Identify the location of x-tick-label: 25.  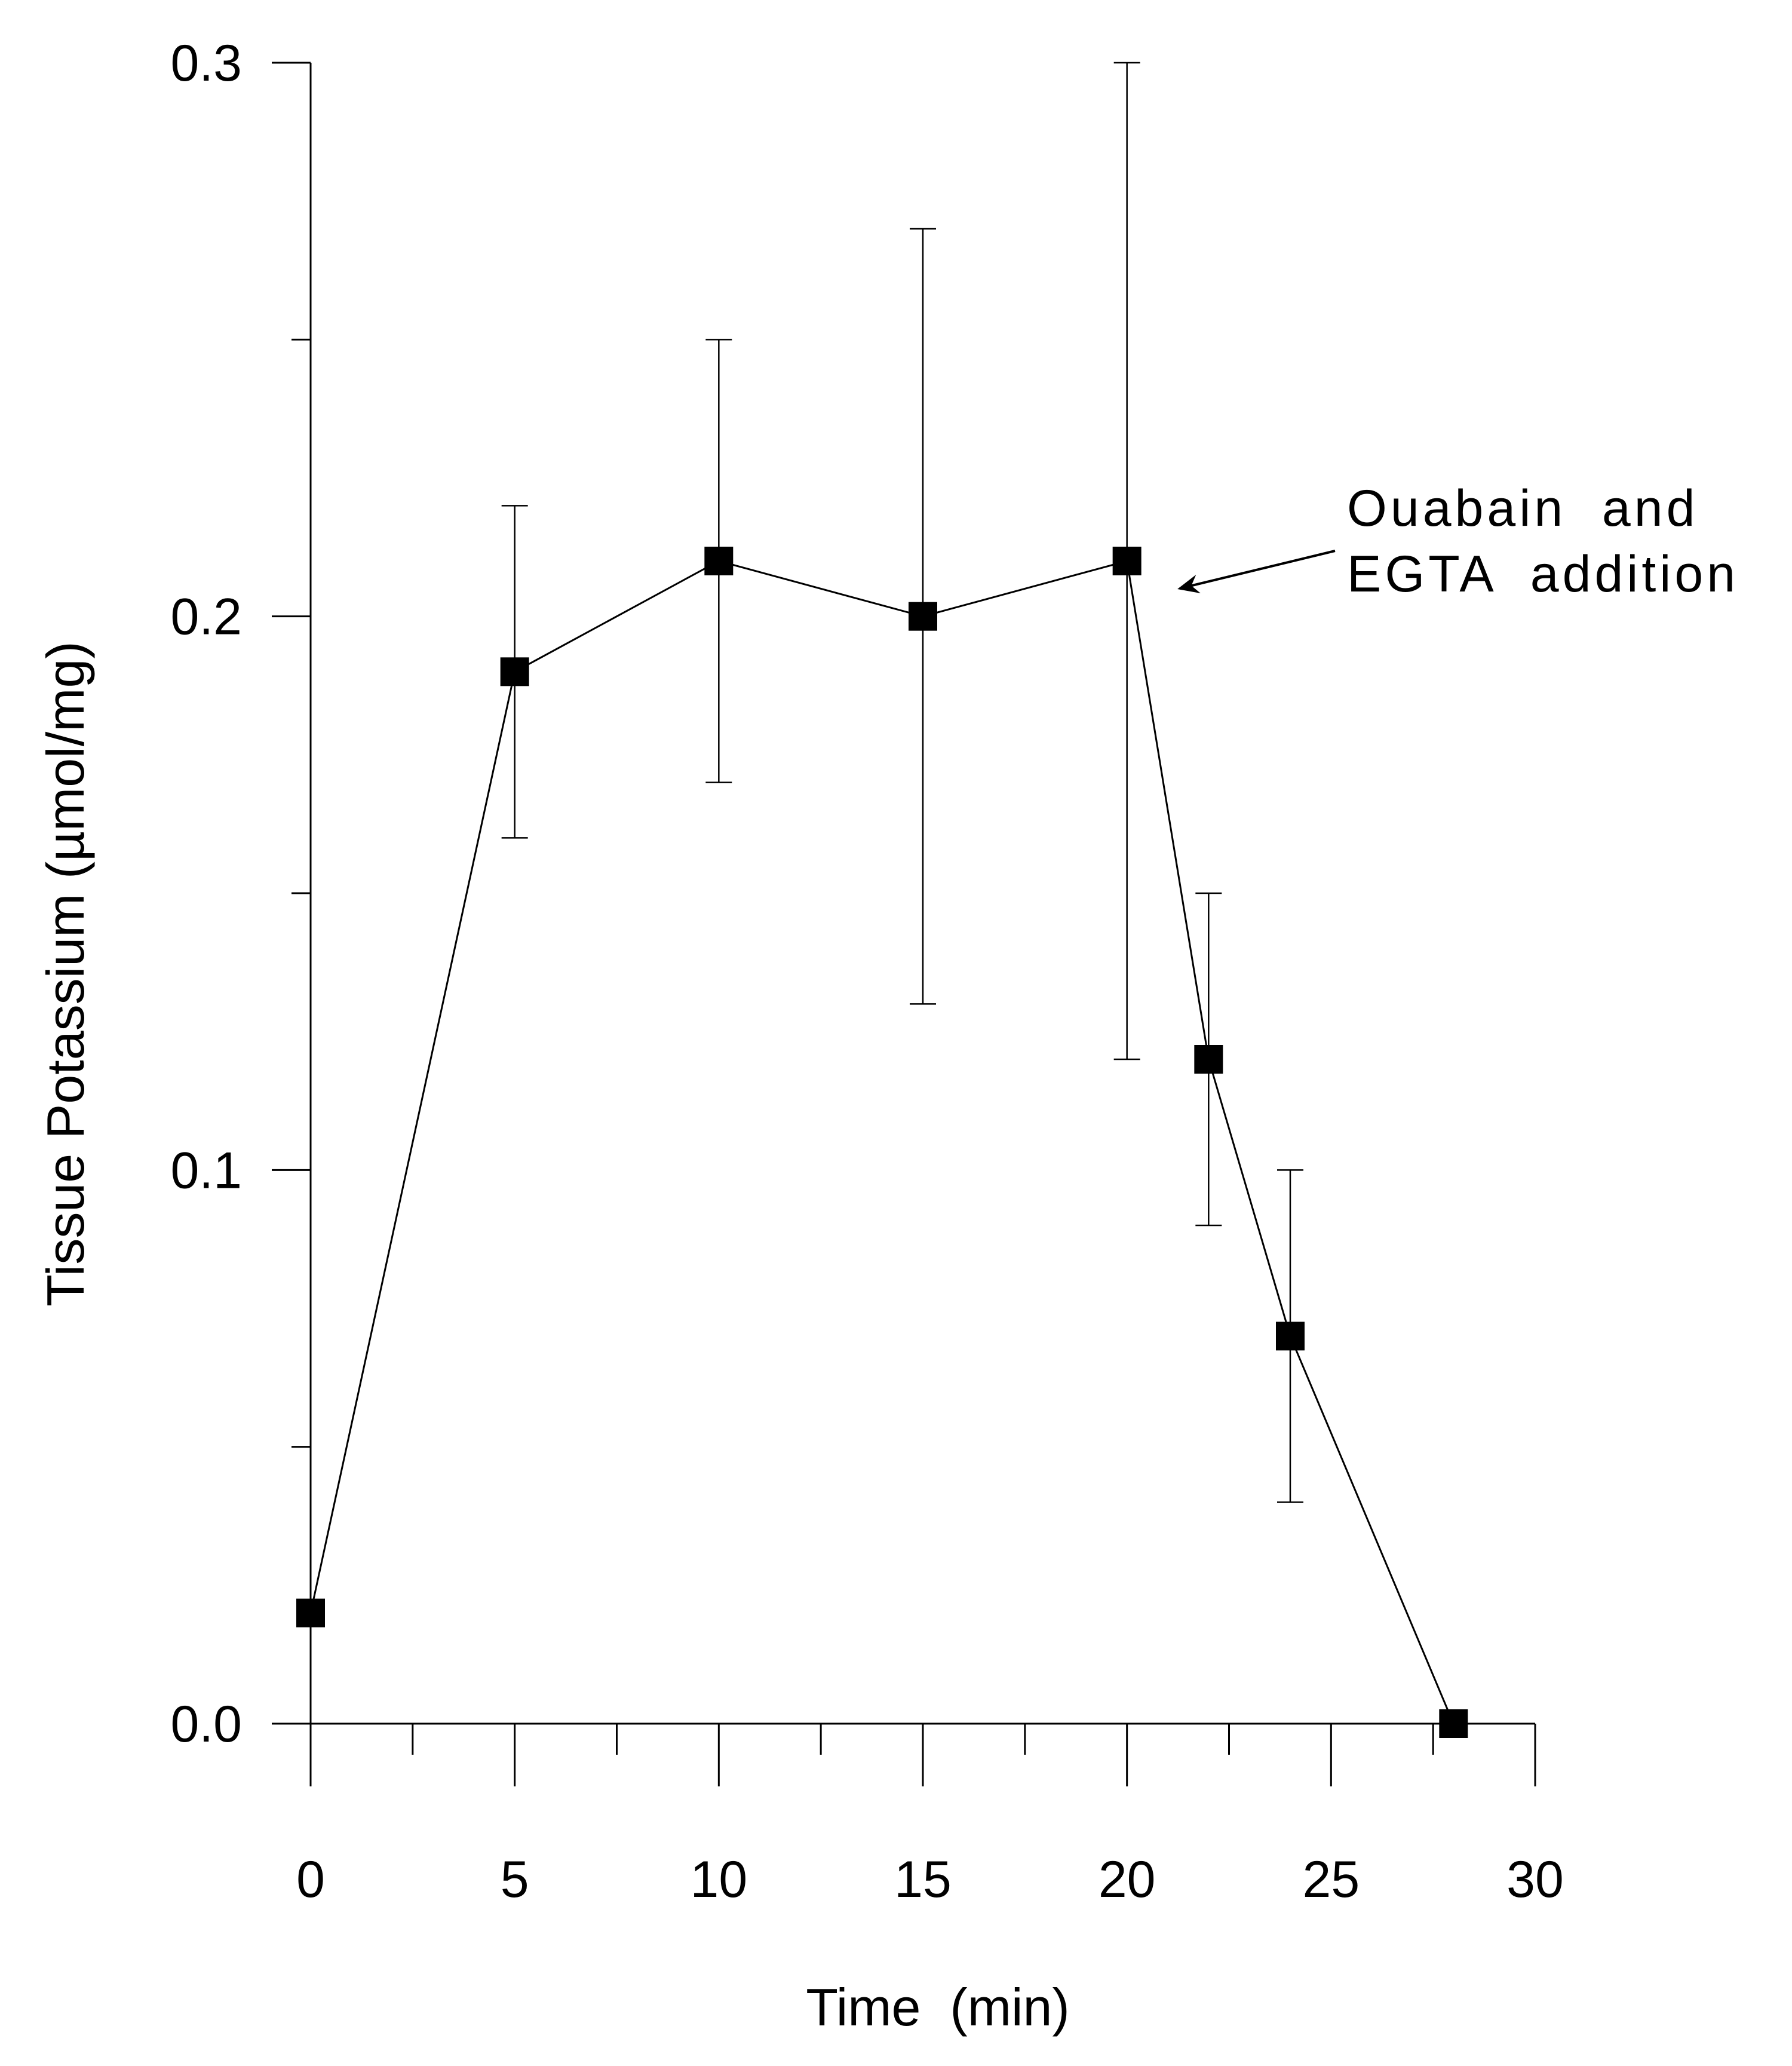
(1331, 1880).